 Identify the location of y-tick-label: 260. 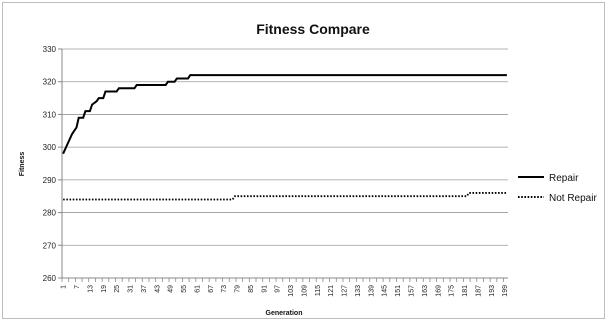
(50, 278).